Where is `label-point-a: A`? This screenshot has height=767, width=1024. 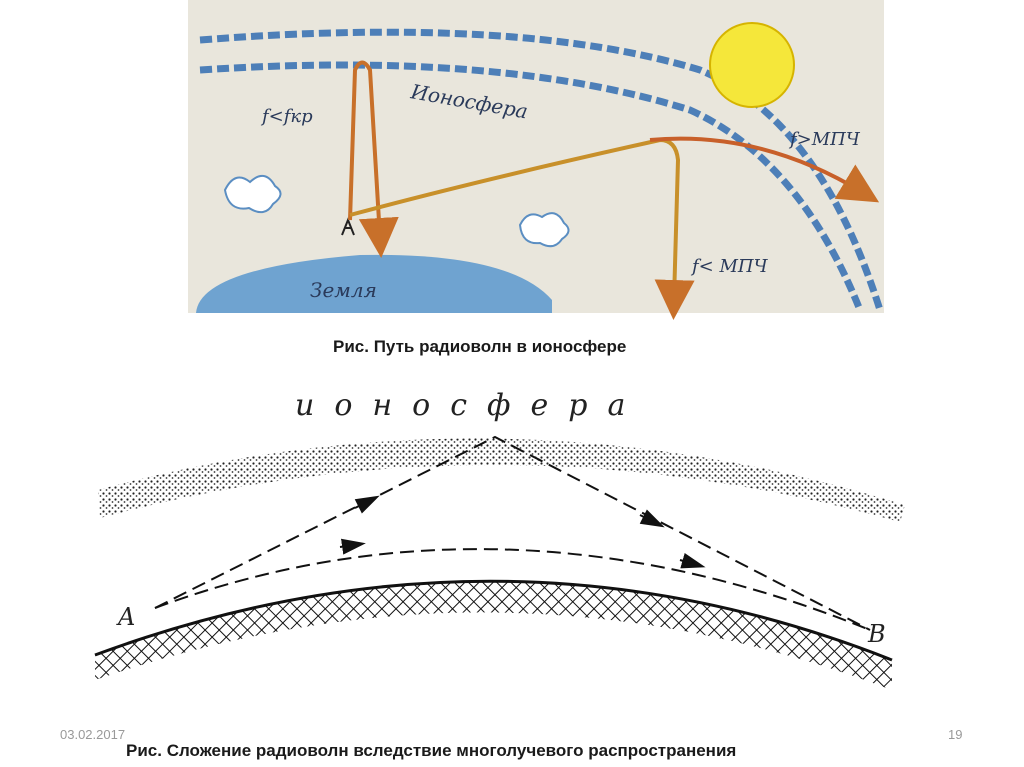 label-point-a: A is located at coordinates (125, 617).